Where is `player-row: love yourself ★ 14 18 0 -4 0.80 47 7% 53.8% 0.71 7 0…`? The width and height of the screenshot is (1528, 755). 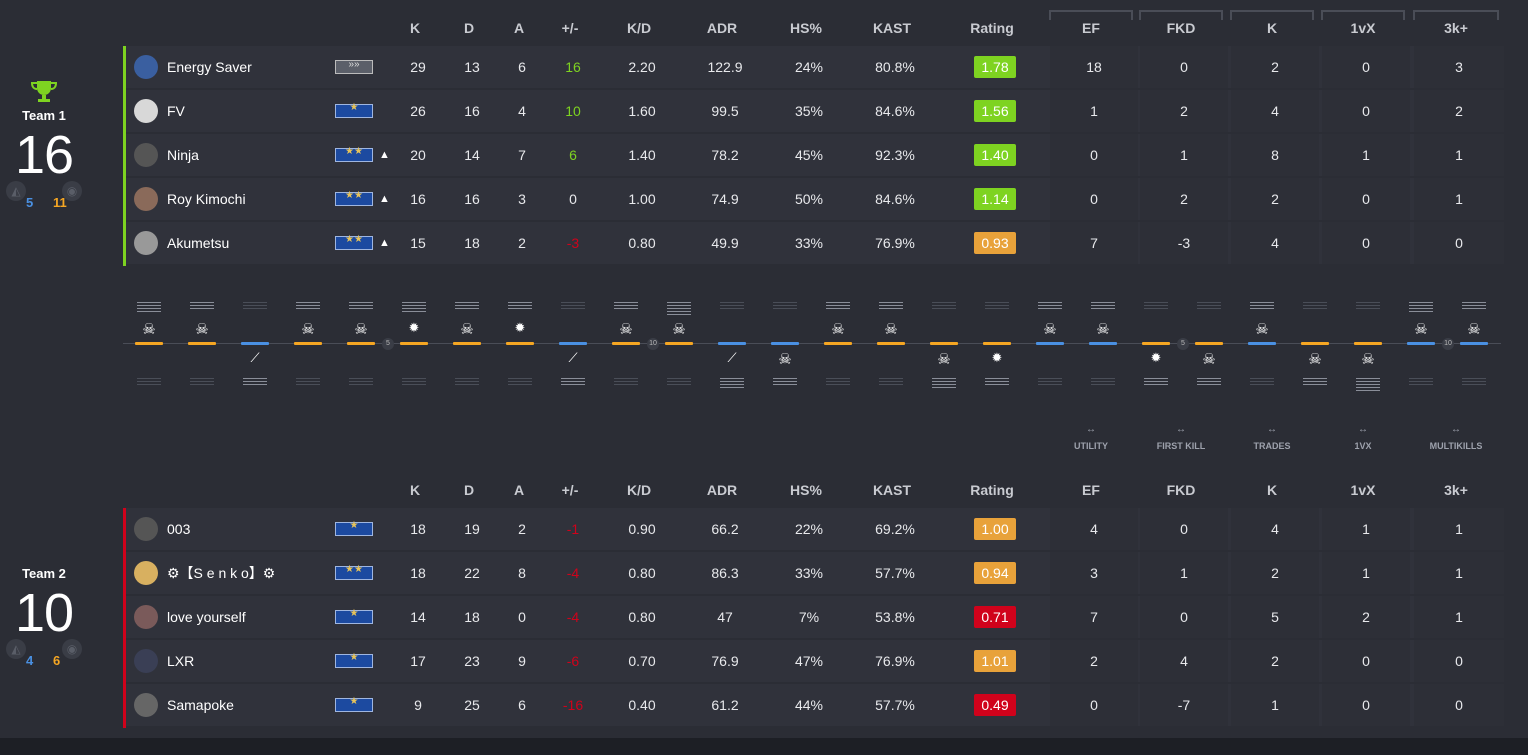 player-row: love yourself ★ 14 18 0 -4 0.80 47 7% 53.8% 0.71 7 0… is located at coordinates (815, 617).